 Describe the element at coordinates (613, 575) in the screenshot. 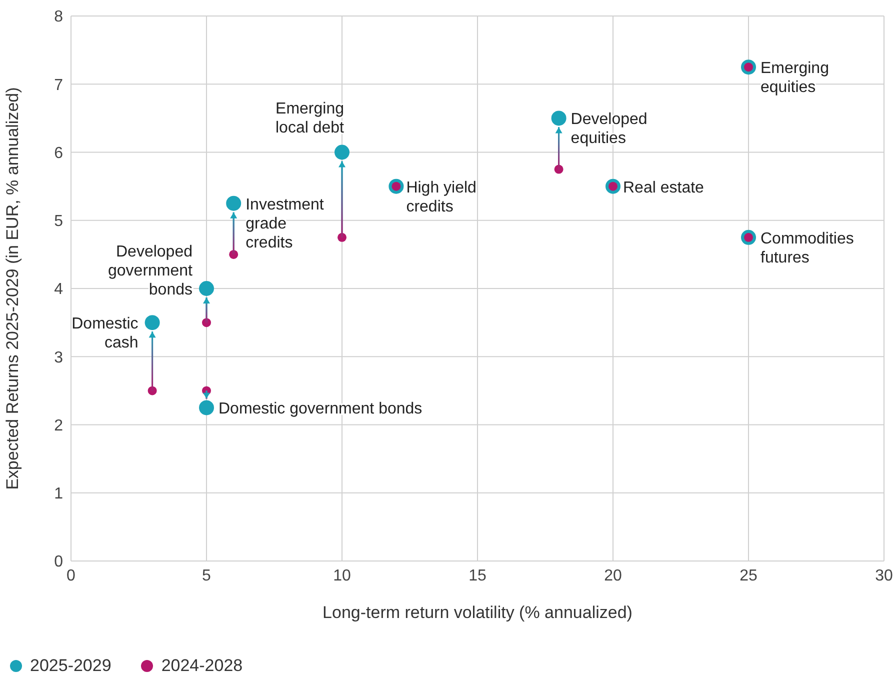

I see `x-tick-label: 20` at that location.